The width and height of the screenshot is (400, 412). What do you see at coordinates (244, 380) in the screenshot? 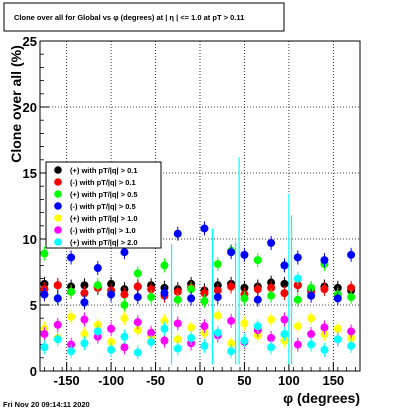
I see `x-tick-label: 50` at bounding box center [244, 380].